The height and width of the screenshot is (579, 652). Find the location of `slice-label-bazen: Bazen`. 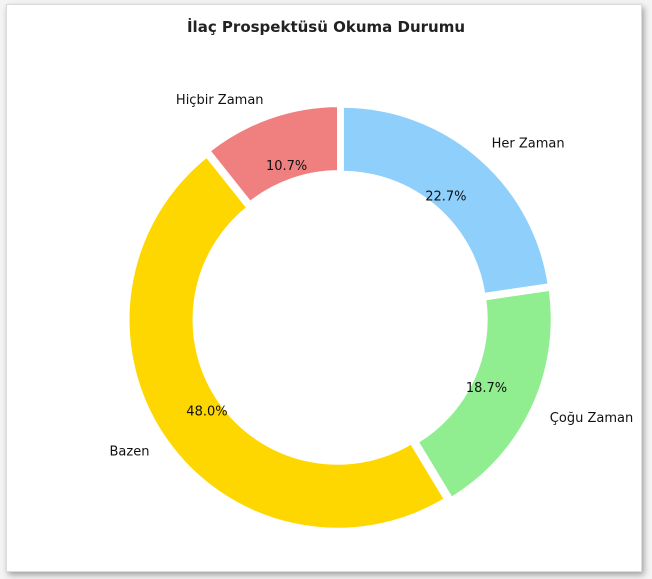

slice-label-bazen: Bazen is located at coordinates (130, 451).